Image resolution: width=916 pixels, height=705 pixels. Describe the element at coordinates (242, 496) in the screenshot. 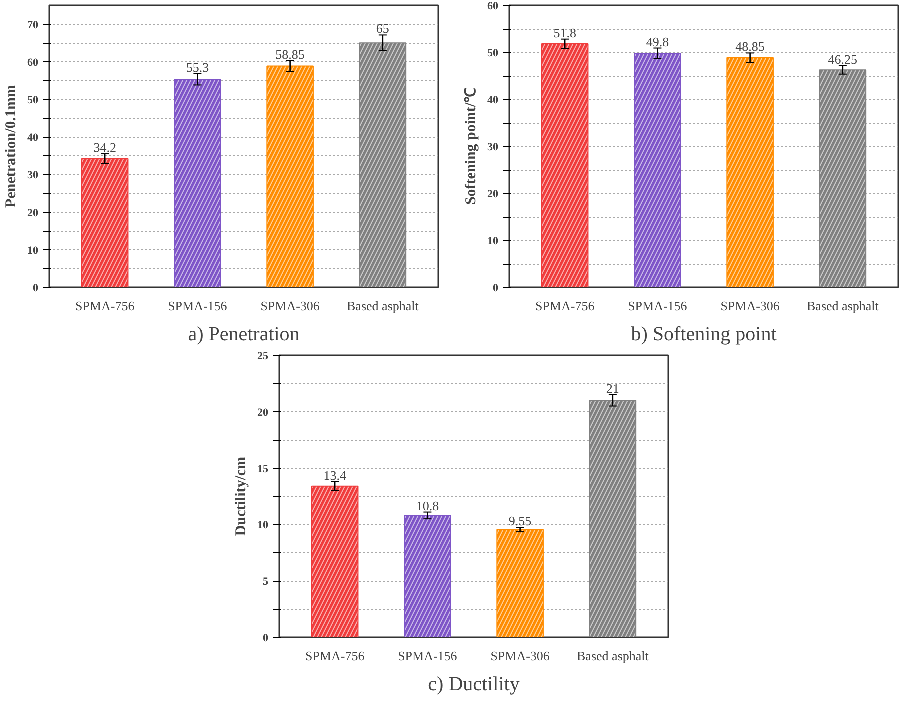

I see `y-axis-title: Ductility/cm` at that location.